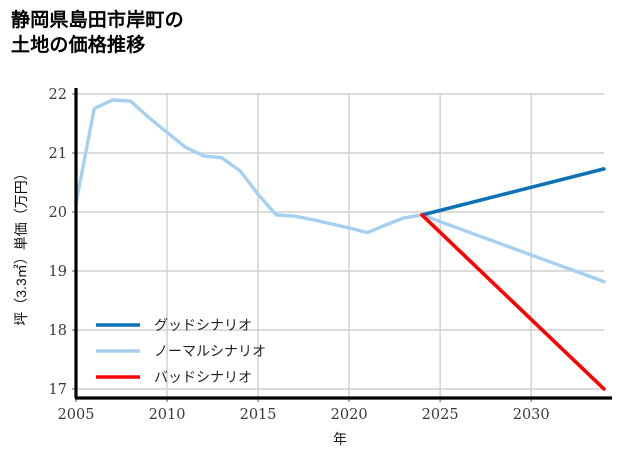 The height and width of the screenshot is (465, 621). I want to click on page-title: 静岡県島田市岸町の 土地の価格推移, so click(97, 33).